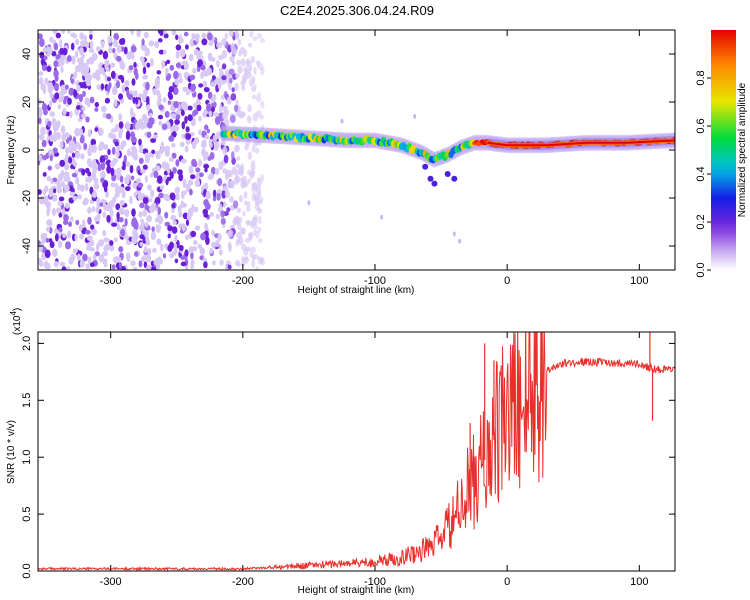 The width and height of the screenshot is (750, 600). What do you see at coordinates (701, 173) in the screenshot?
I see `colorbar-tick-label: 0.4` at bounding box center [701, 173].